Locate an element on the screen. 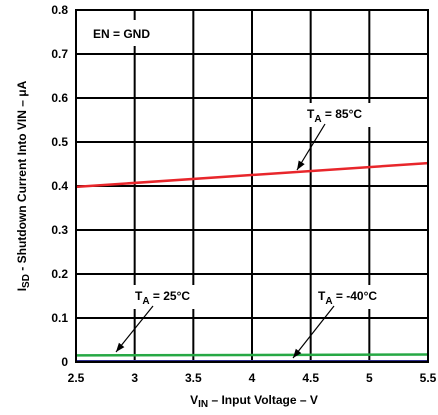 The height and width of the screenshot is (415, 438). series-label-rest: = -40°C is located at coordinates (355, 296).